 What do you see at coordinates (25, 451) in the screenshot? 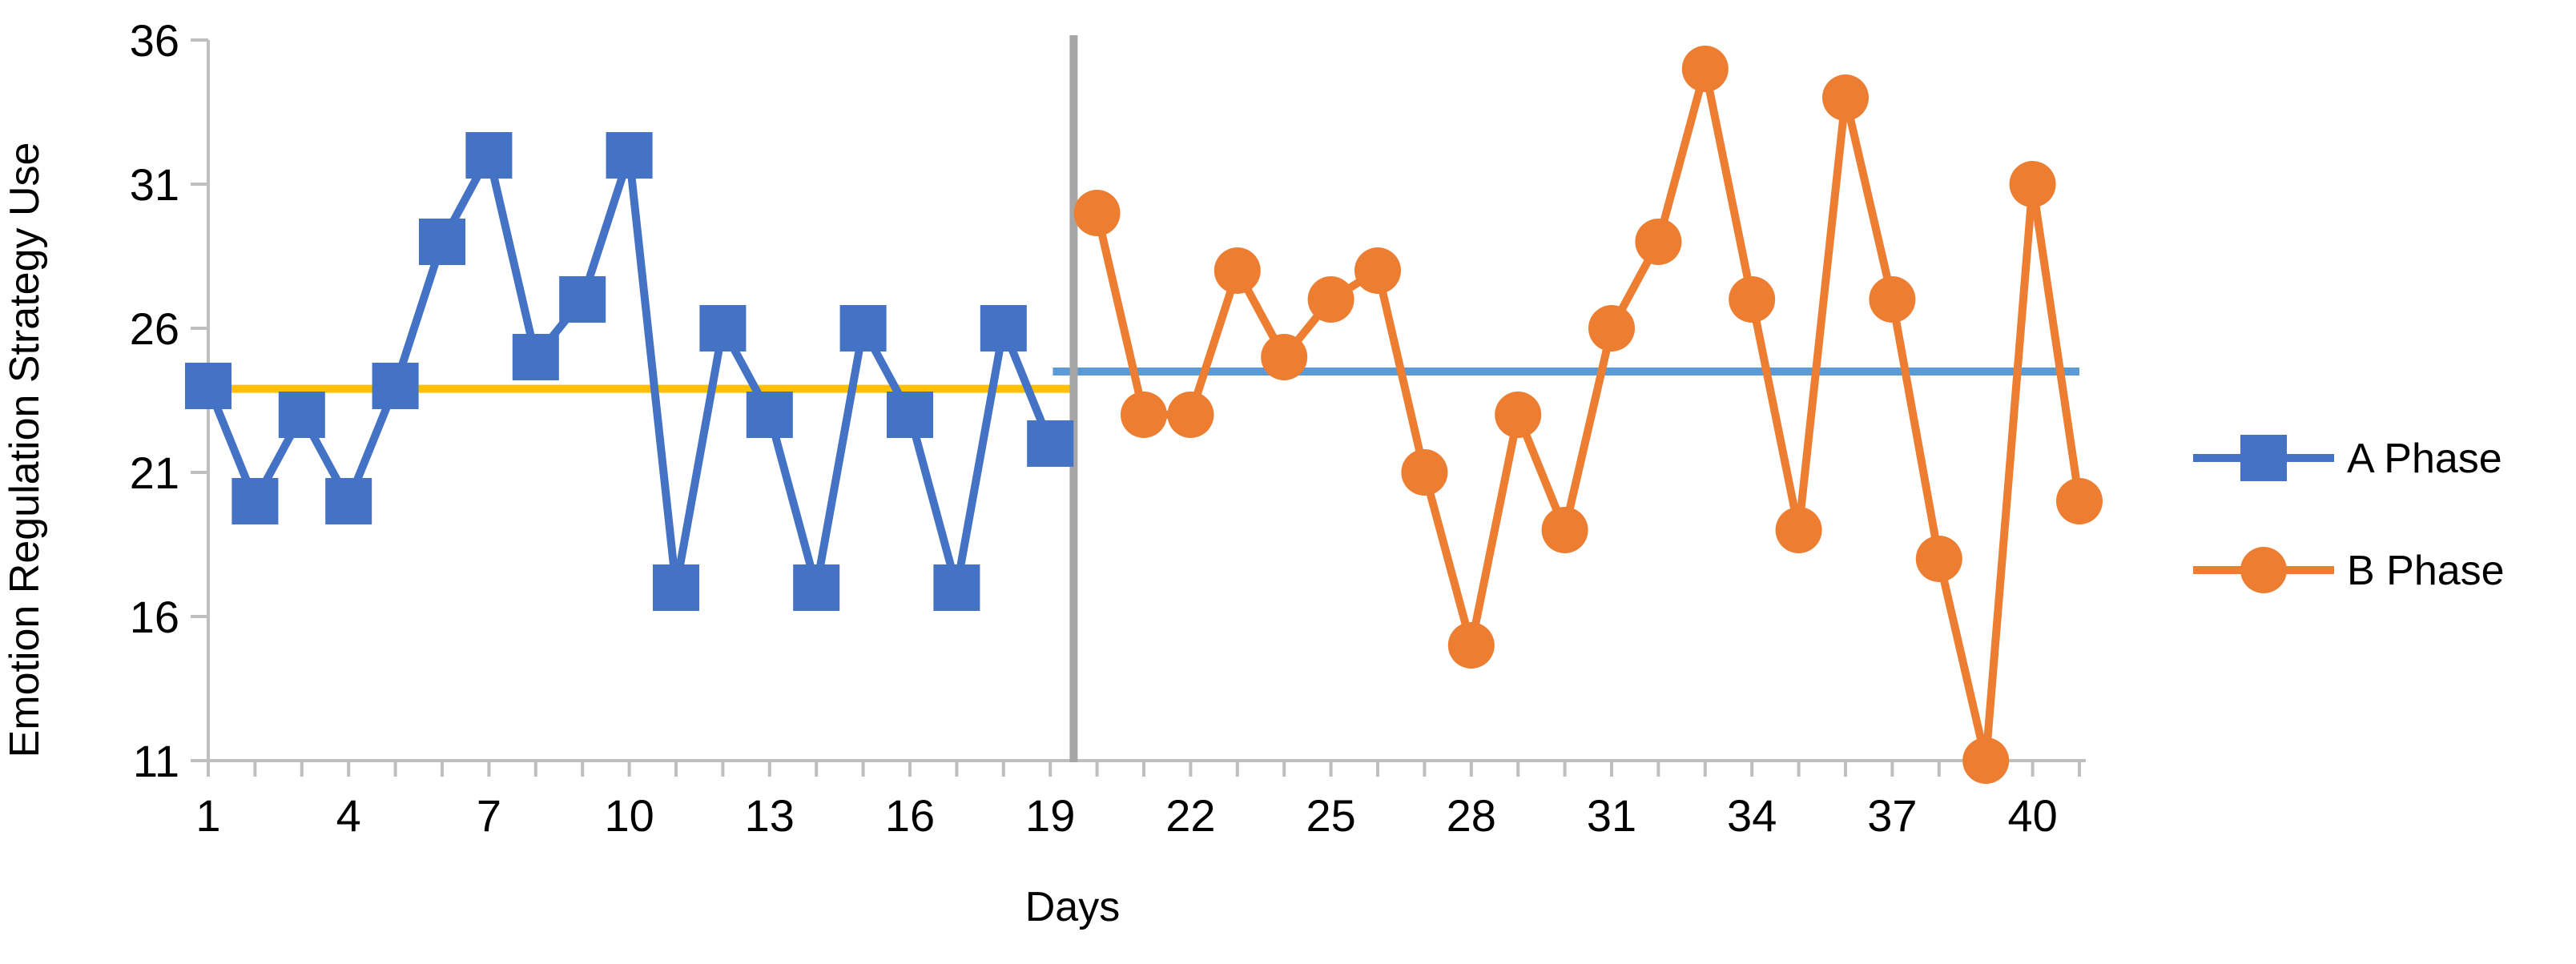
I see `y-axis-title: Emotion Regulation Strategy Use` at bounding box center [25, 451].